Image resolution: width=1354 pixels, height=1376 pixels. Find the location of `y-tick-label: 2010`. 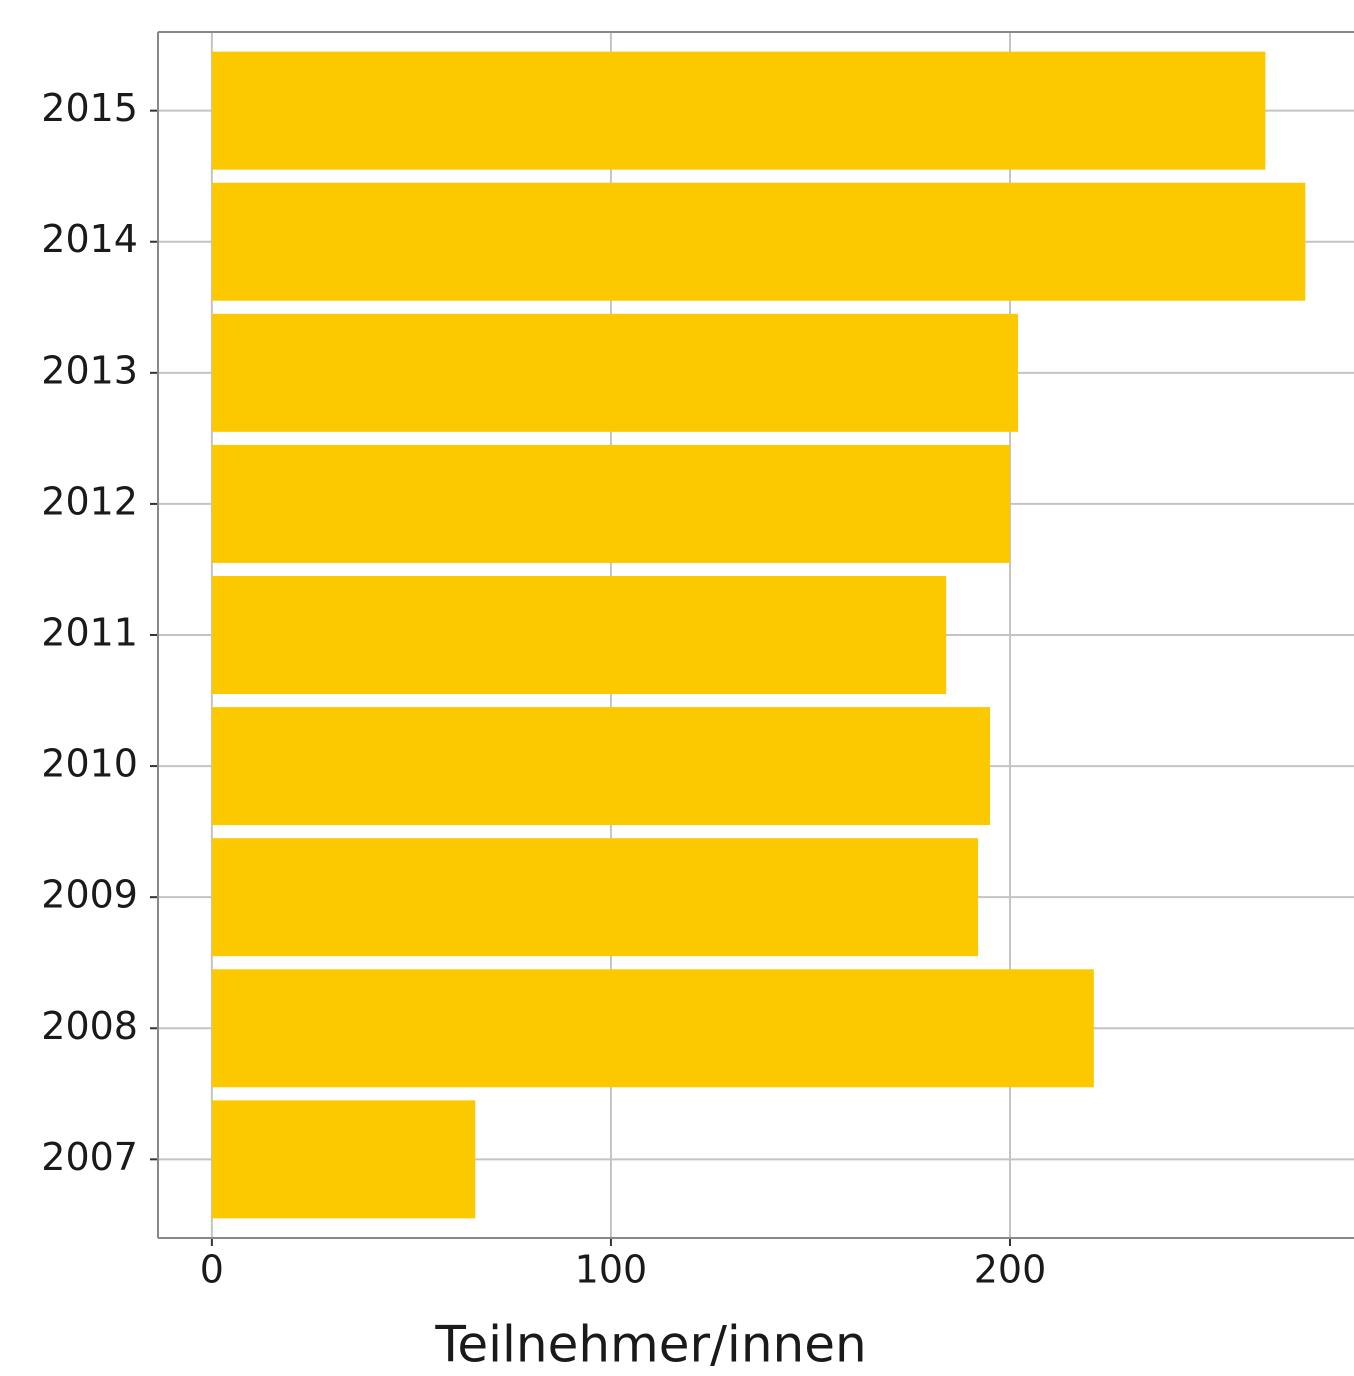

y-tick-label: 2010 is located at coordinates (89, 764).